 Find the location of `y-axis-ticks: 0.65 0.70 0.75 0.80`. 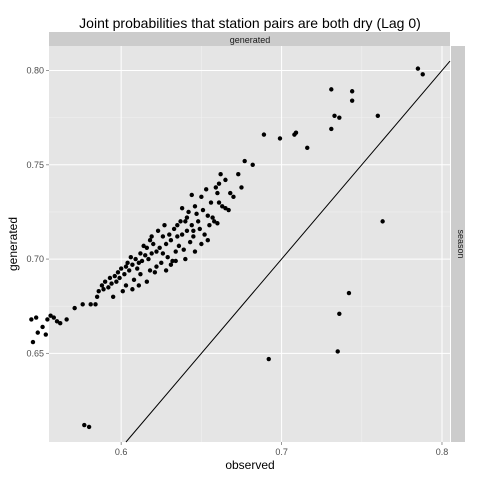

y-axis-ticks: 0.65 0.70 0.75 0.80 is located at coordinates (37, 212).